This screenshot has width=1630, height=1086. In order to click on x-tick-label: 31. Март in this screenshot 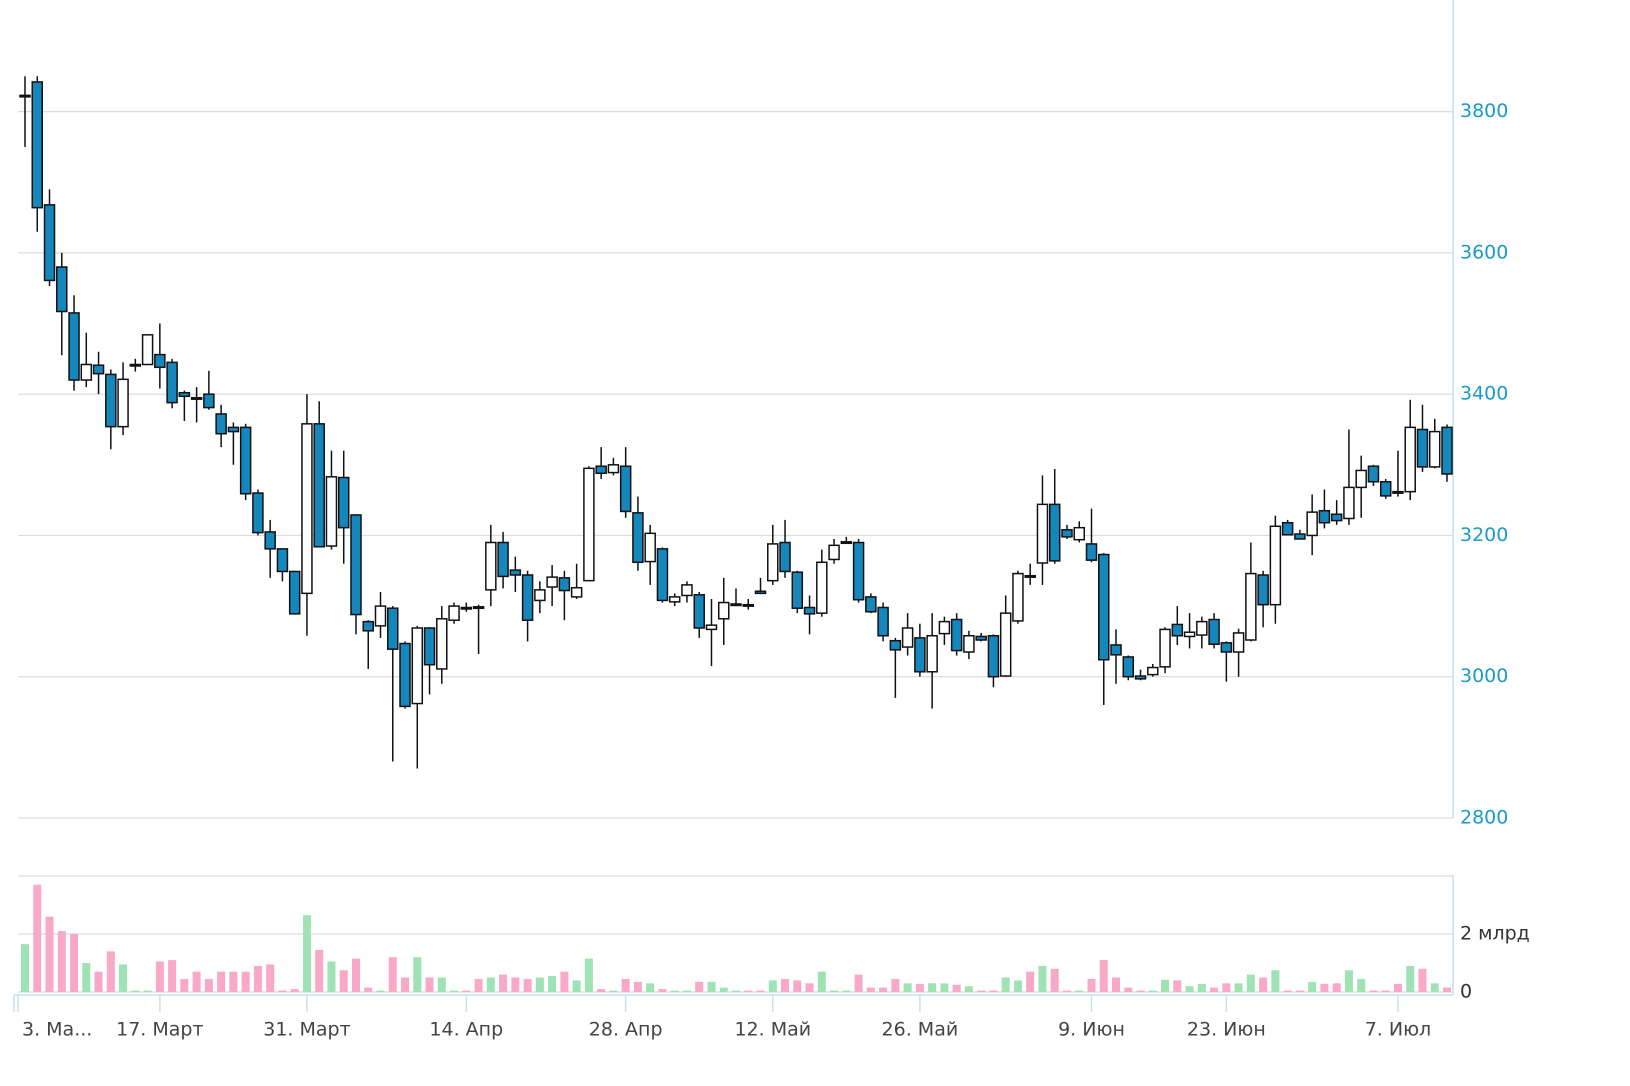, I will do `click(306, 1030)`.